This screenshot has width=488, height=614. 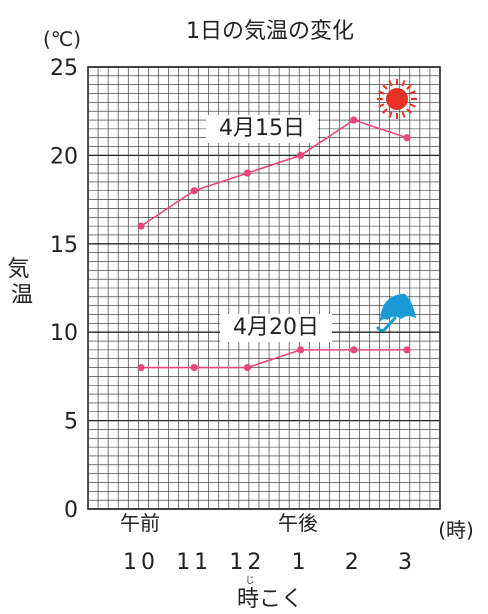 What do you see at coordinates (398, 307) in the screenshot?
I see `umbrella-canopy` at bounding box center [398, 307].